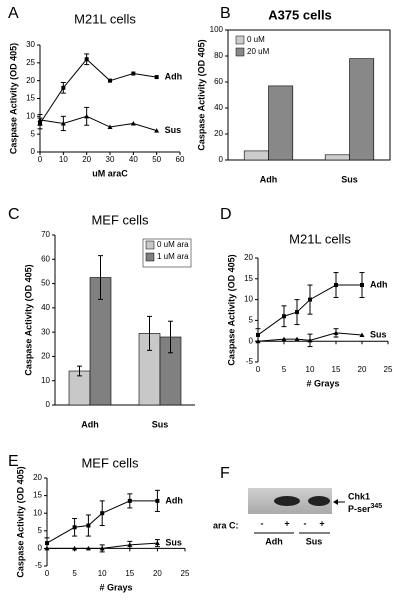 This screenshot has width=410, height=601. What do you see at coordinates (225, 473) in the screenshot?
I see `panel-letter: F` at bounding box center [225, 473].